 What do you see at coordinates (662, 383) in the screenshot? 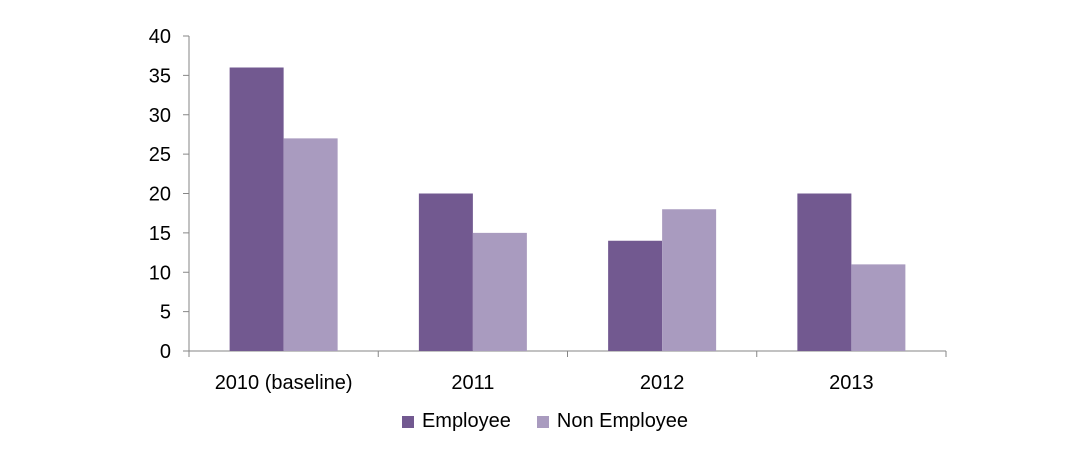
I see `x-tick-label: 2012` at bounding box center [662, 383].